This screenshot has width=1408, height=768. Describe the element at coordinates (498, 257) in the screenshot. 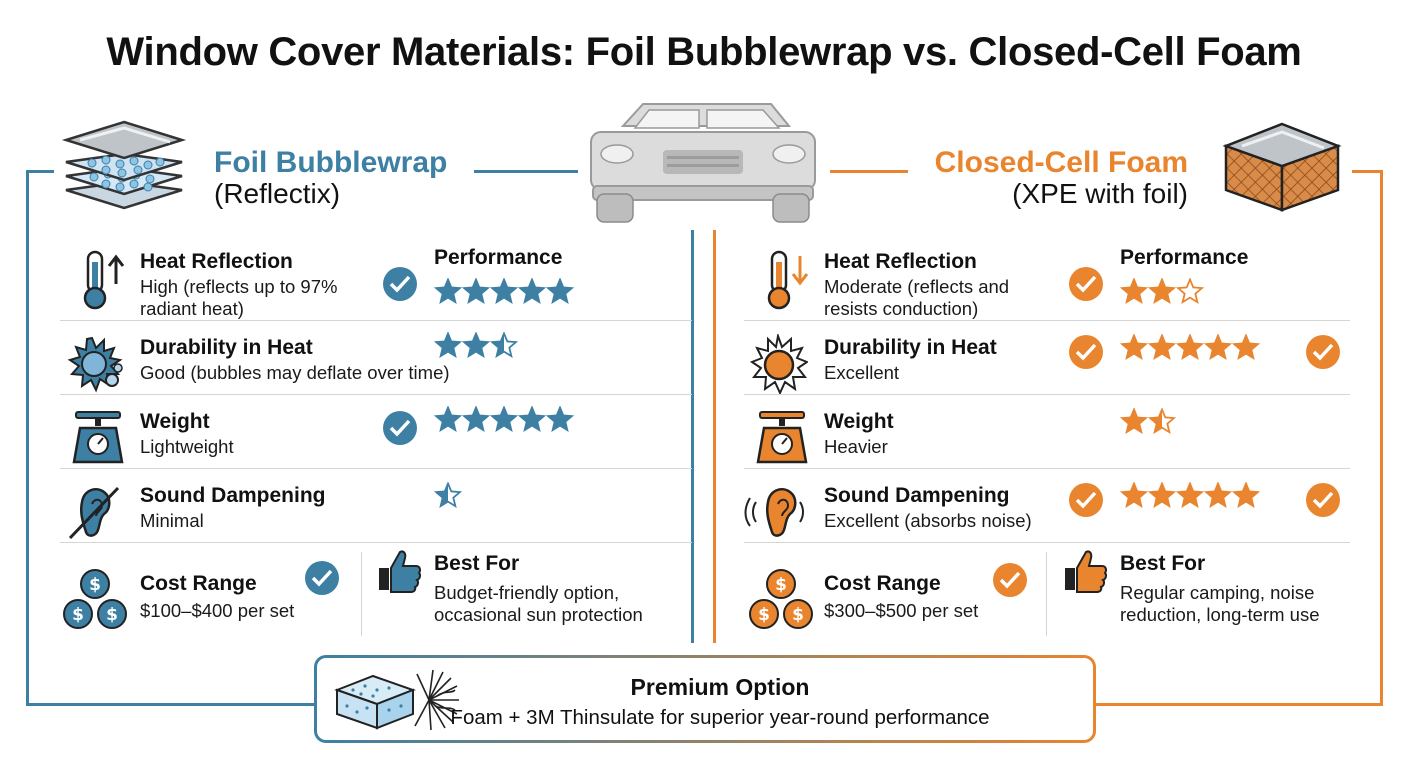

I see `left-performance-header: Performance` at that location.